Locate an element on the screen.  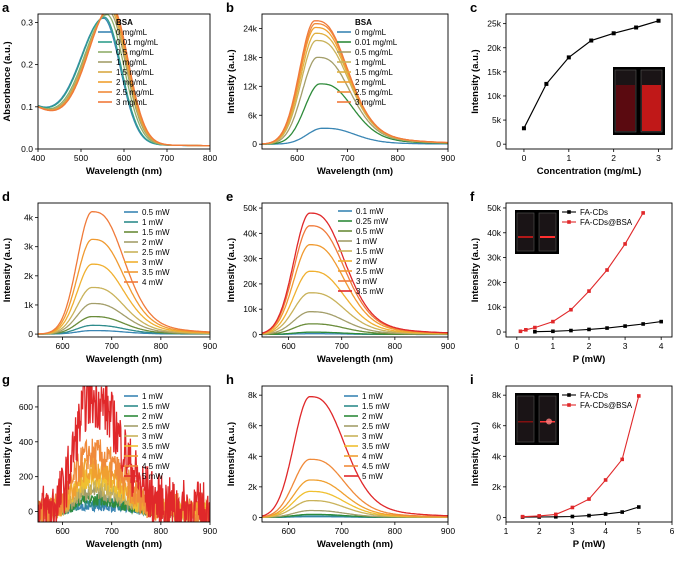
x-tick-label: 1 is located at coordinates (506, 531).